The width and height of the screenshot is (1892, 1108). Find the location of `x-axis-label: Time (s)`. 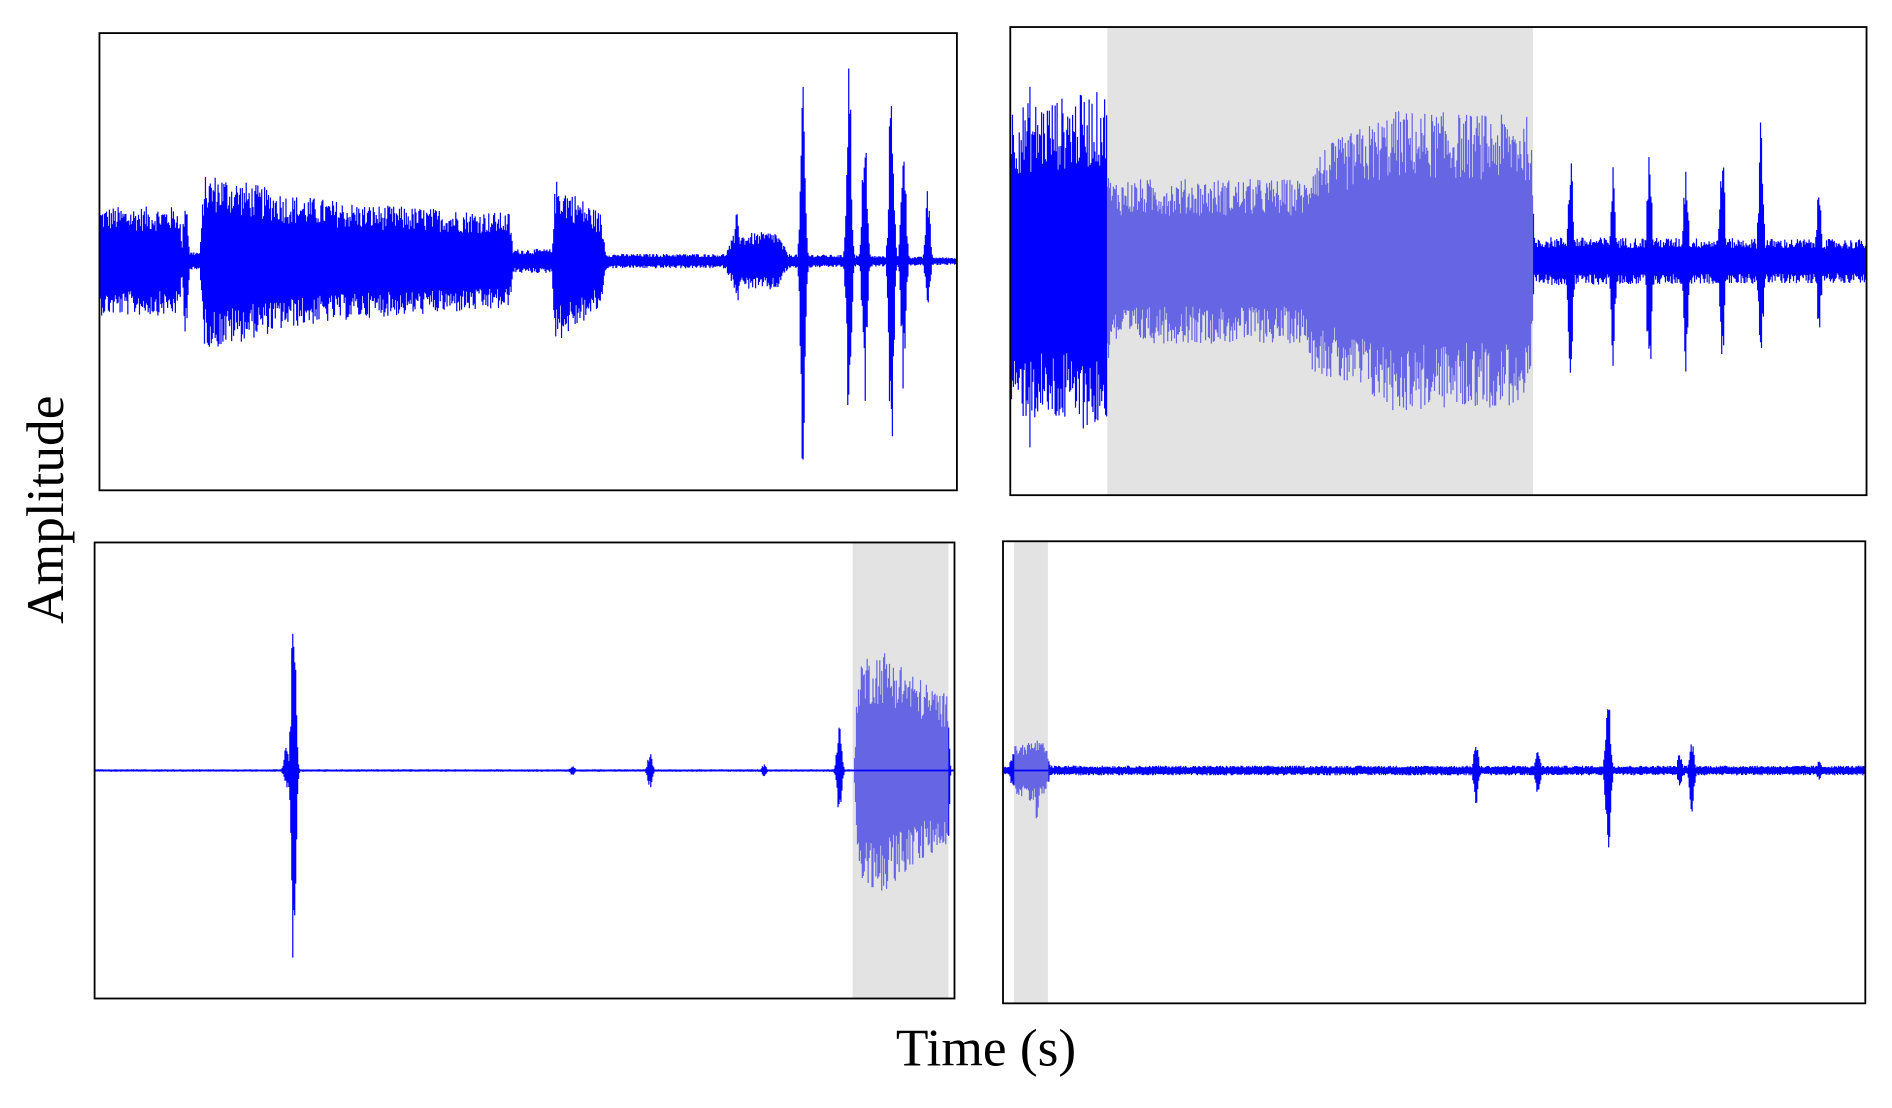

x-axis-label: Time (s) is located at coordinates (986, 1047).